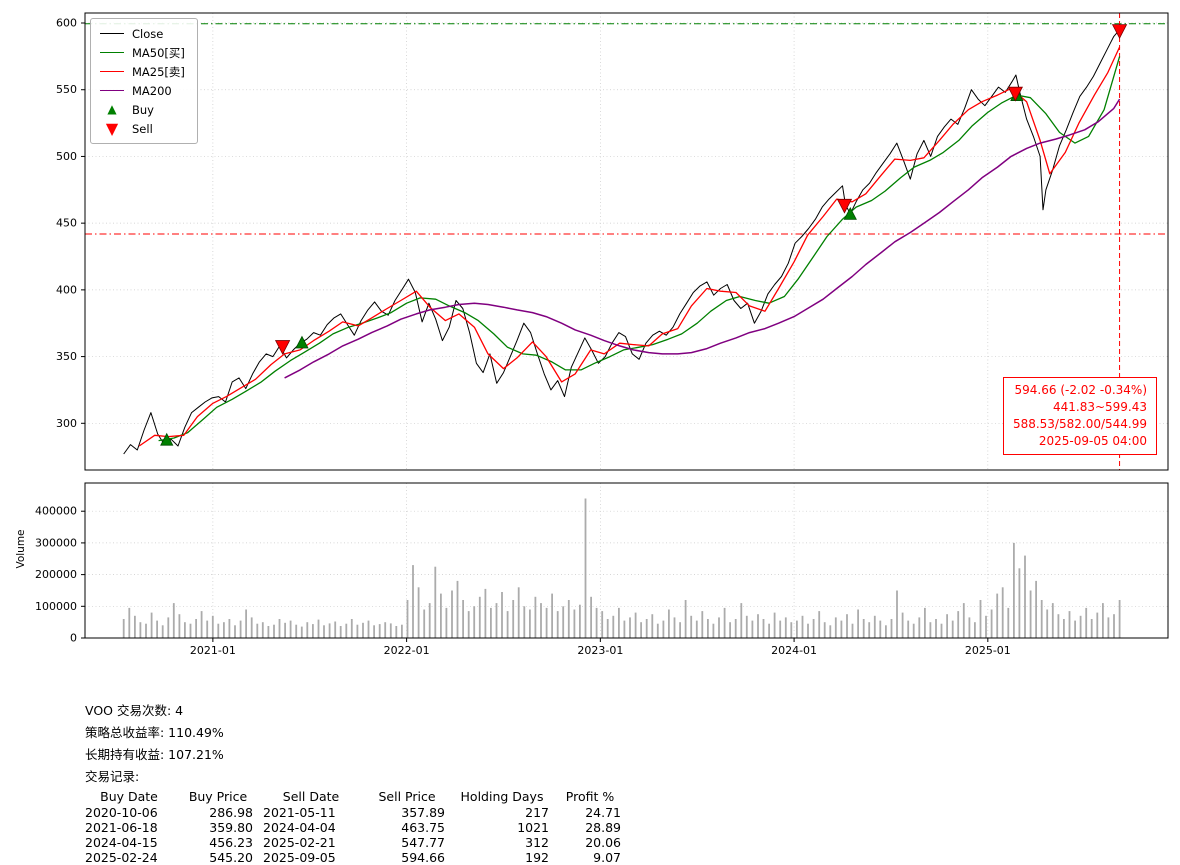  I want to click on cell-buy-date: 2021-06-18, so click(121, 827).